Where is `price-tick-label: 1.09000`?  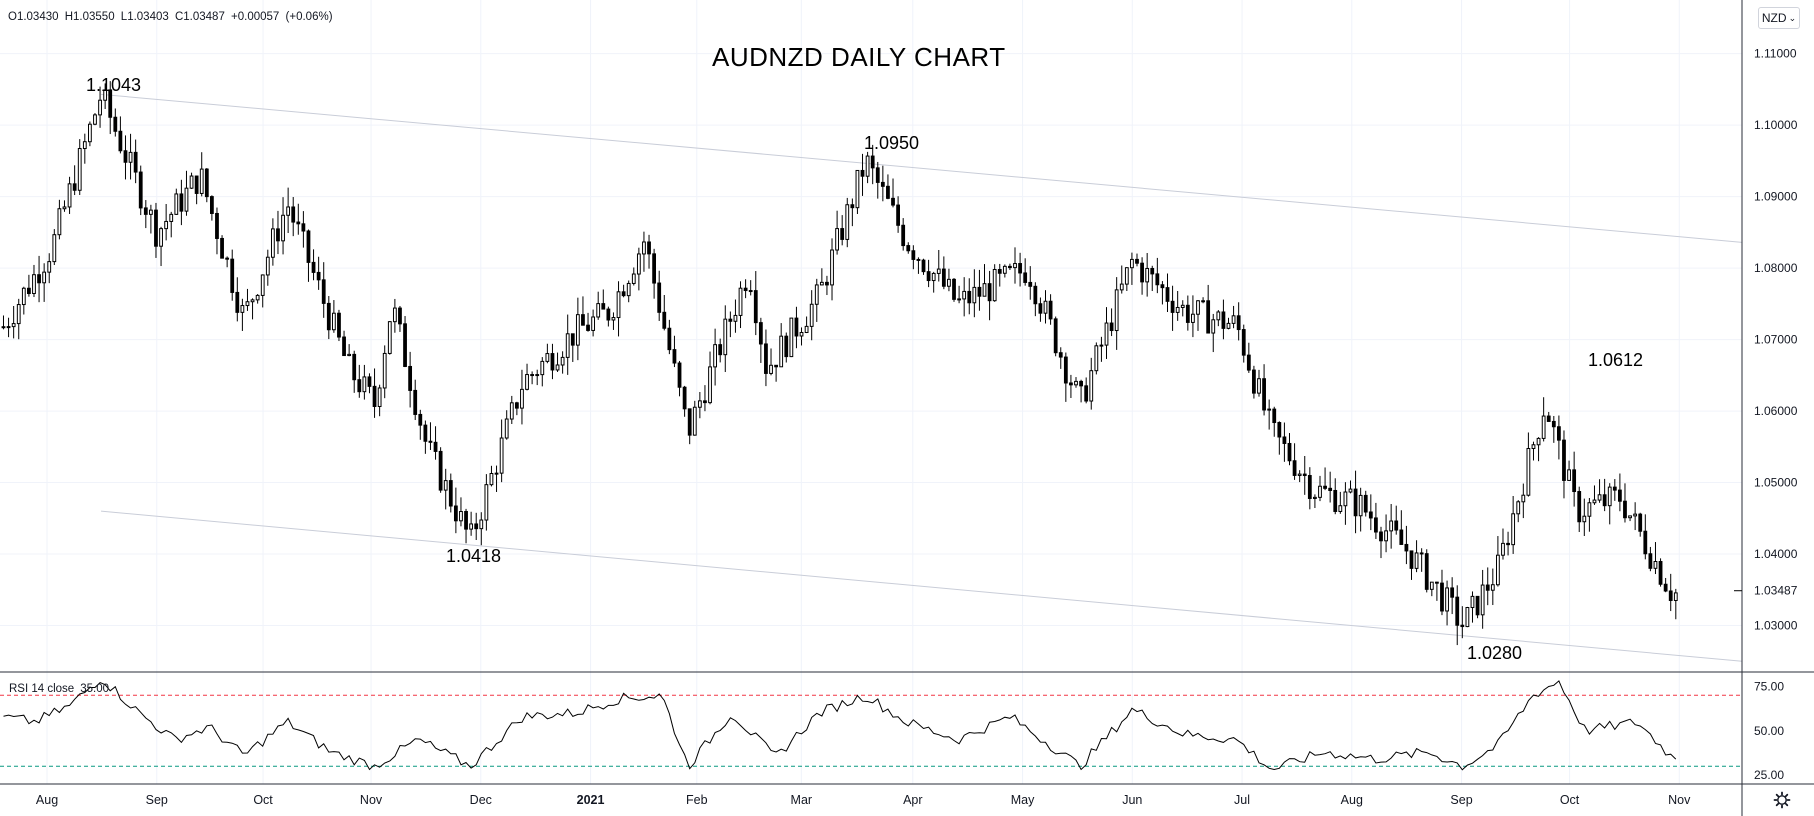
price-tick-label: 1.09000 is located at coordinates (1776, 197).